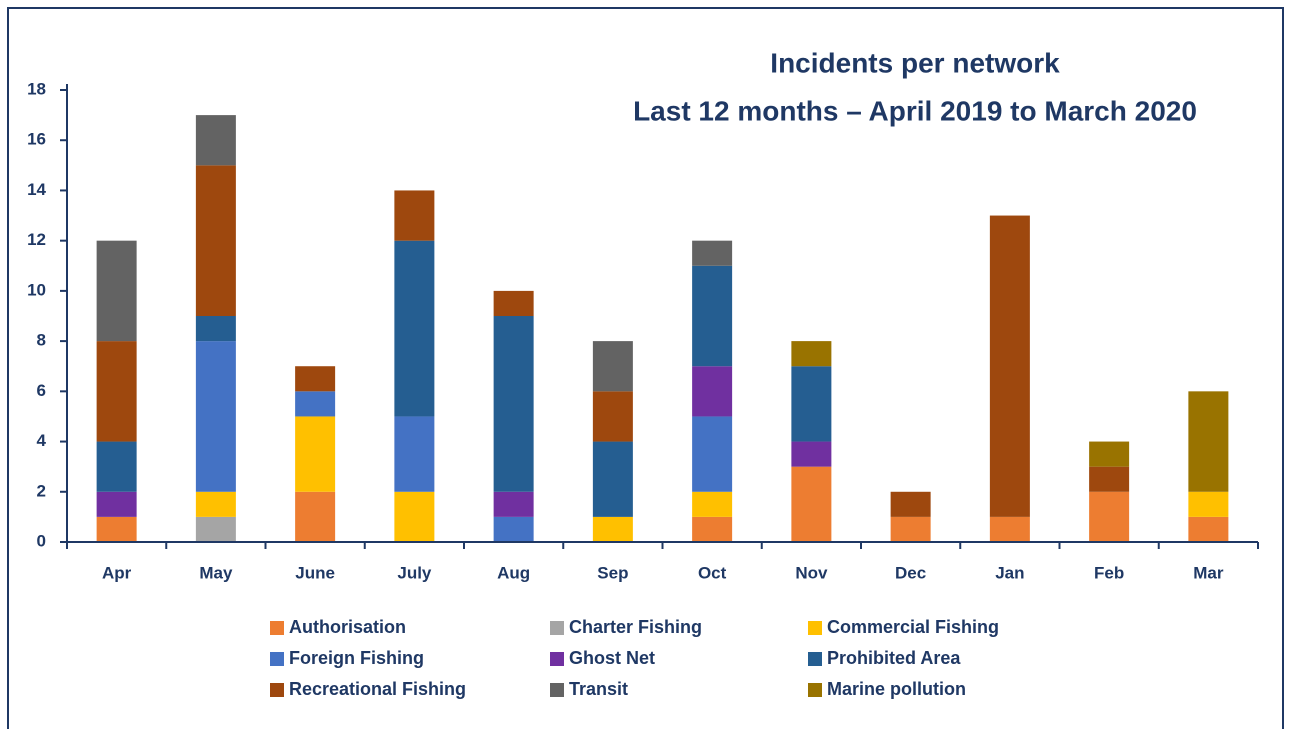 This screenshot has width=1291, height=729. What do you see at coordinates (1109, 572) in the screenshot?
I see `x-tick-label: Feb` at bounding box center [1109, 572].